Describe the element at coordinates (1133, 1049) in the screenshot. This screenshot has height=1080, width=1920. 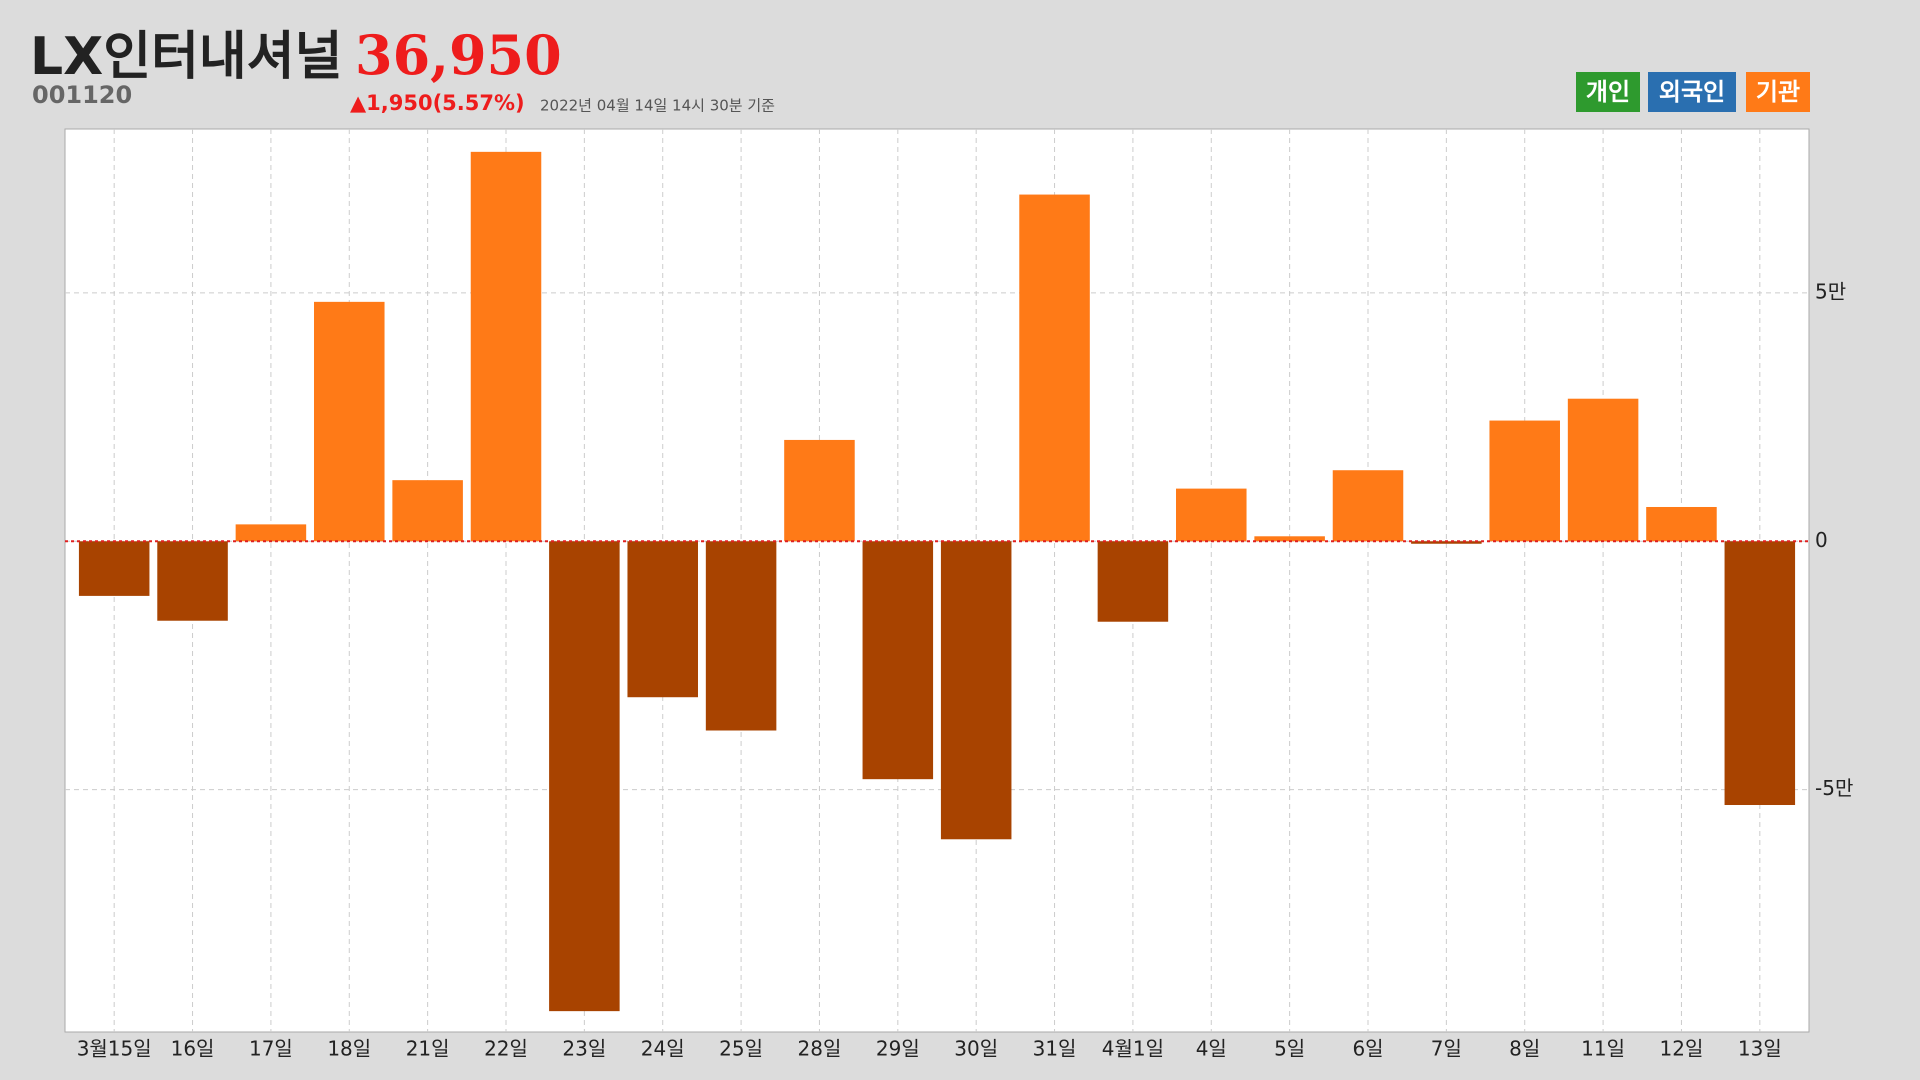
I see `x-tick-label: 4월1일` at that location.